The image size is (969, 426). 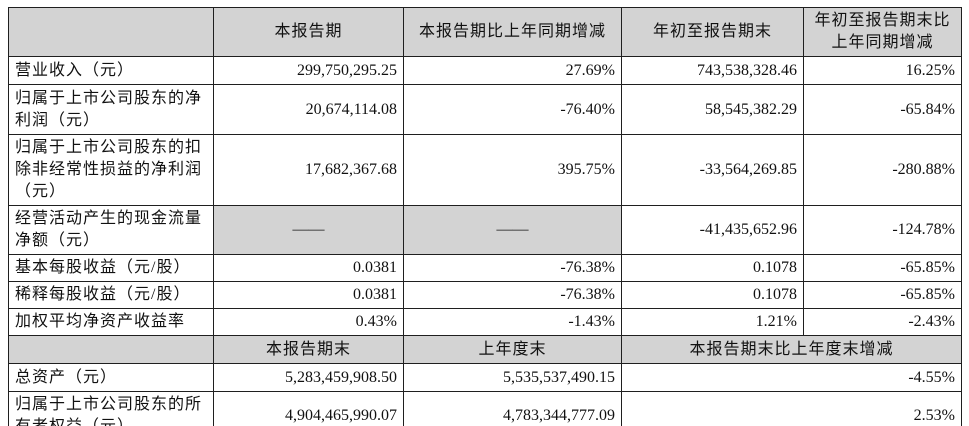 I want to click on cell-prev-year-end: 4,783,344,777.09, so click(x=512, y=408).